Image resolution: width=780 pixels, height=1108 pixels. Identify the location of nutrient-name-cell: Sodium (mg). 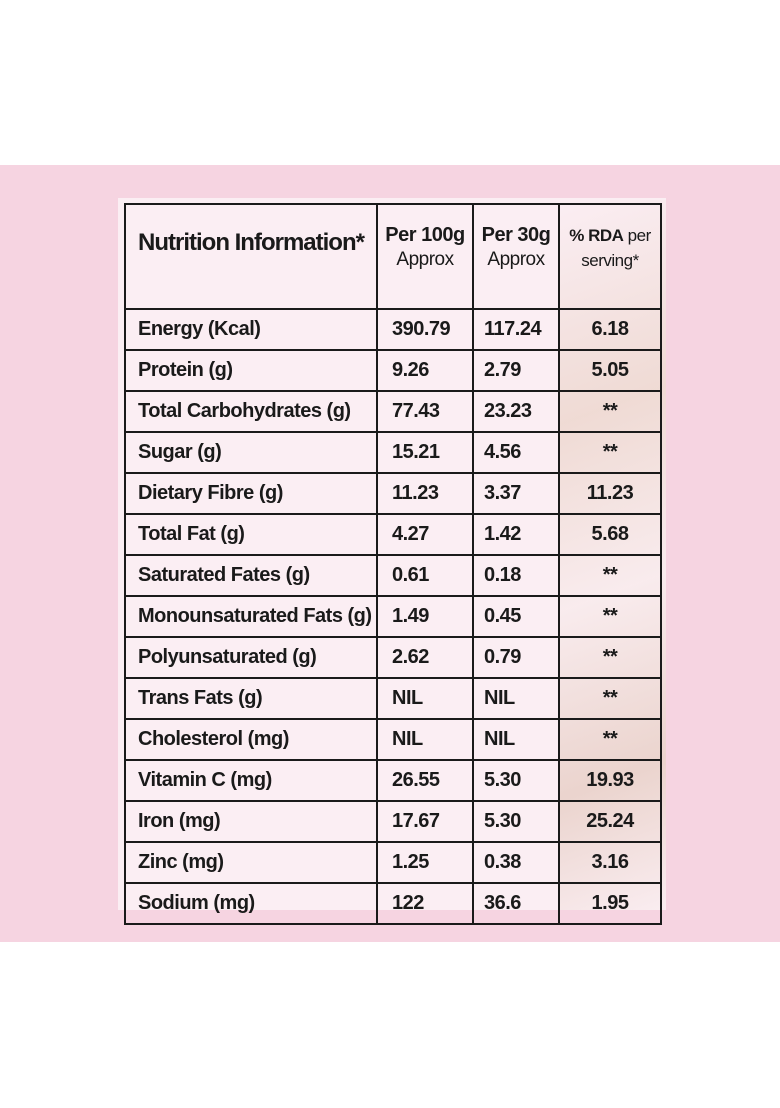
(251, 903).